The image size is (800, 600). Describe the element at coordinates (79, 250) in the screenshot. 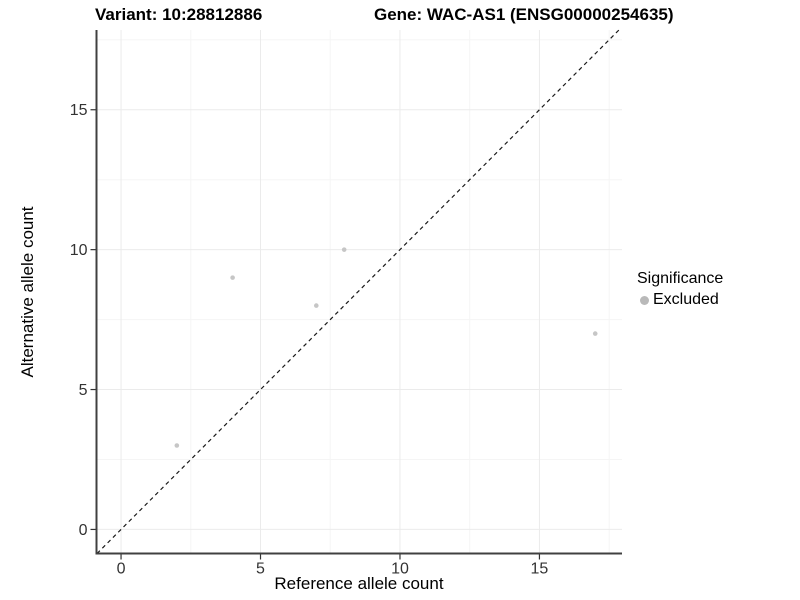

I see `y-tick-label: 10` at that location.